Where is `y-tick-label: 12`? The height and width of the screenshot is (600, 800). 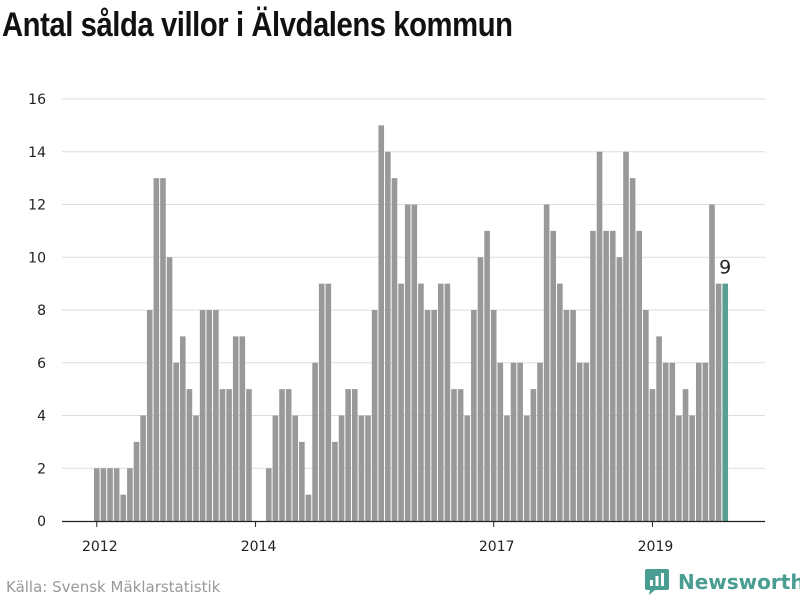
y-tick-label: 12 is located at coordinates (37, 206).